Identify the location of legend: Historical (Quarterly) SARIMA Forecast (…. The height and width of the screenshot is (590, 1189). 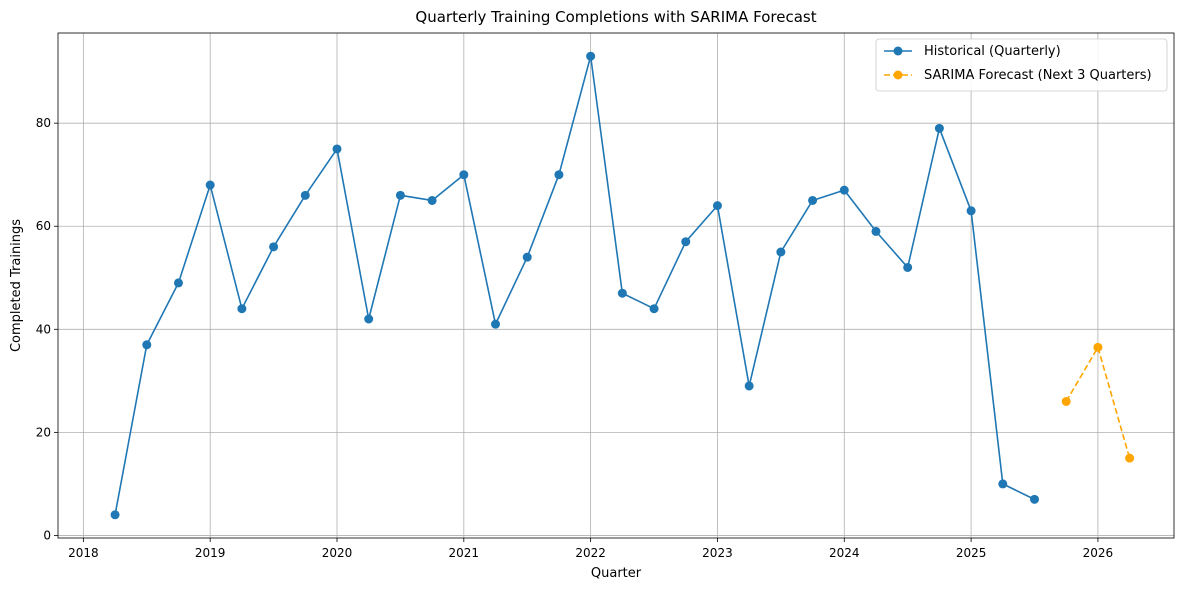
(1021, 65).